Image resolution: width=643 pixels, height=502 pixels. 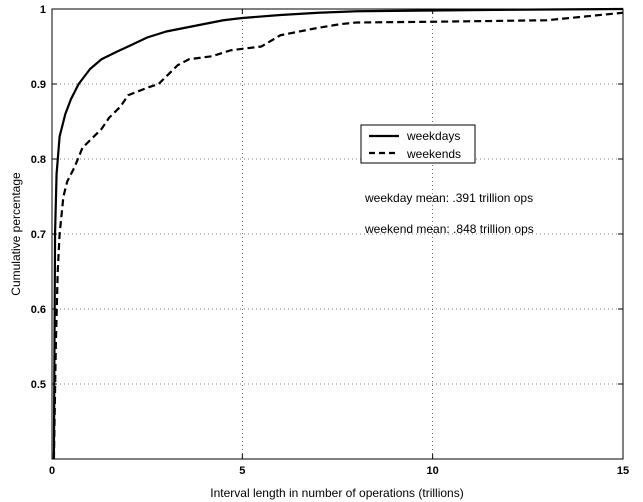 I want to click on legend: weekdays weekends, so click(x=418, y=144).